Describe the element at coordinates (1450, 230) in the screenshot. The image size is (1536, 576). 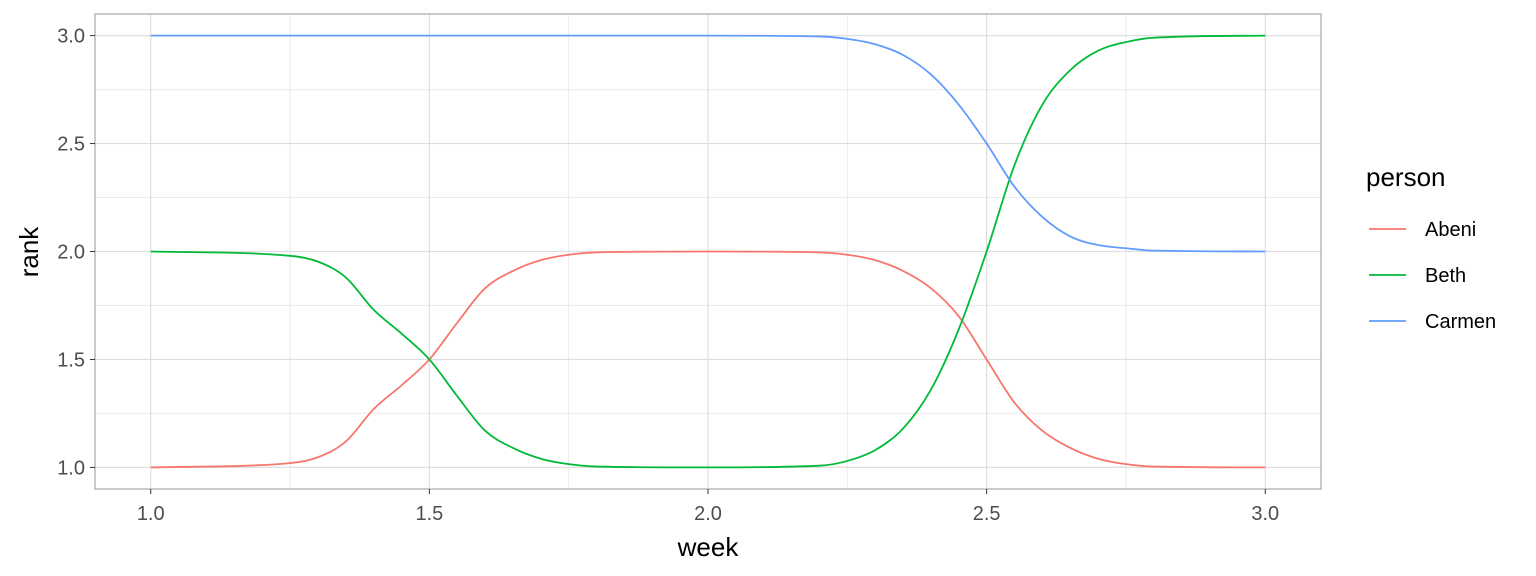
I see `legend-label-abeni: Abeni` at that location.